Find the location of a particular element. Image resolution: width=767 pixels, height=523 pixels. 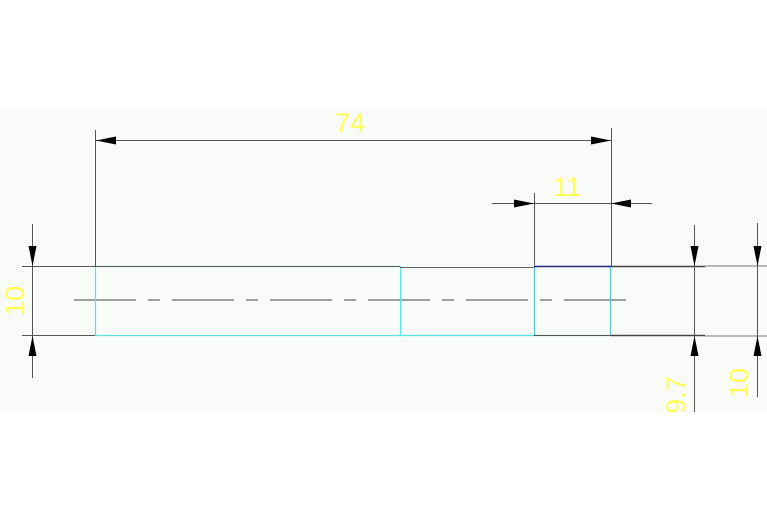

shaft-part is located at coordinates (430, 301).